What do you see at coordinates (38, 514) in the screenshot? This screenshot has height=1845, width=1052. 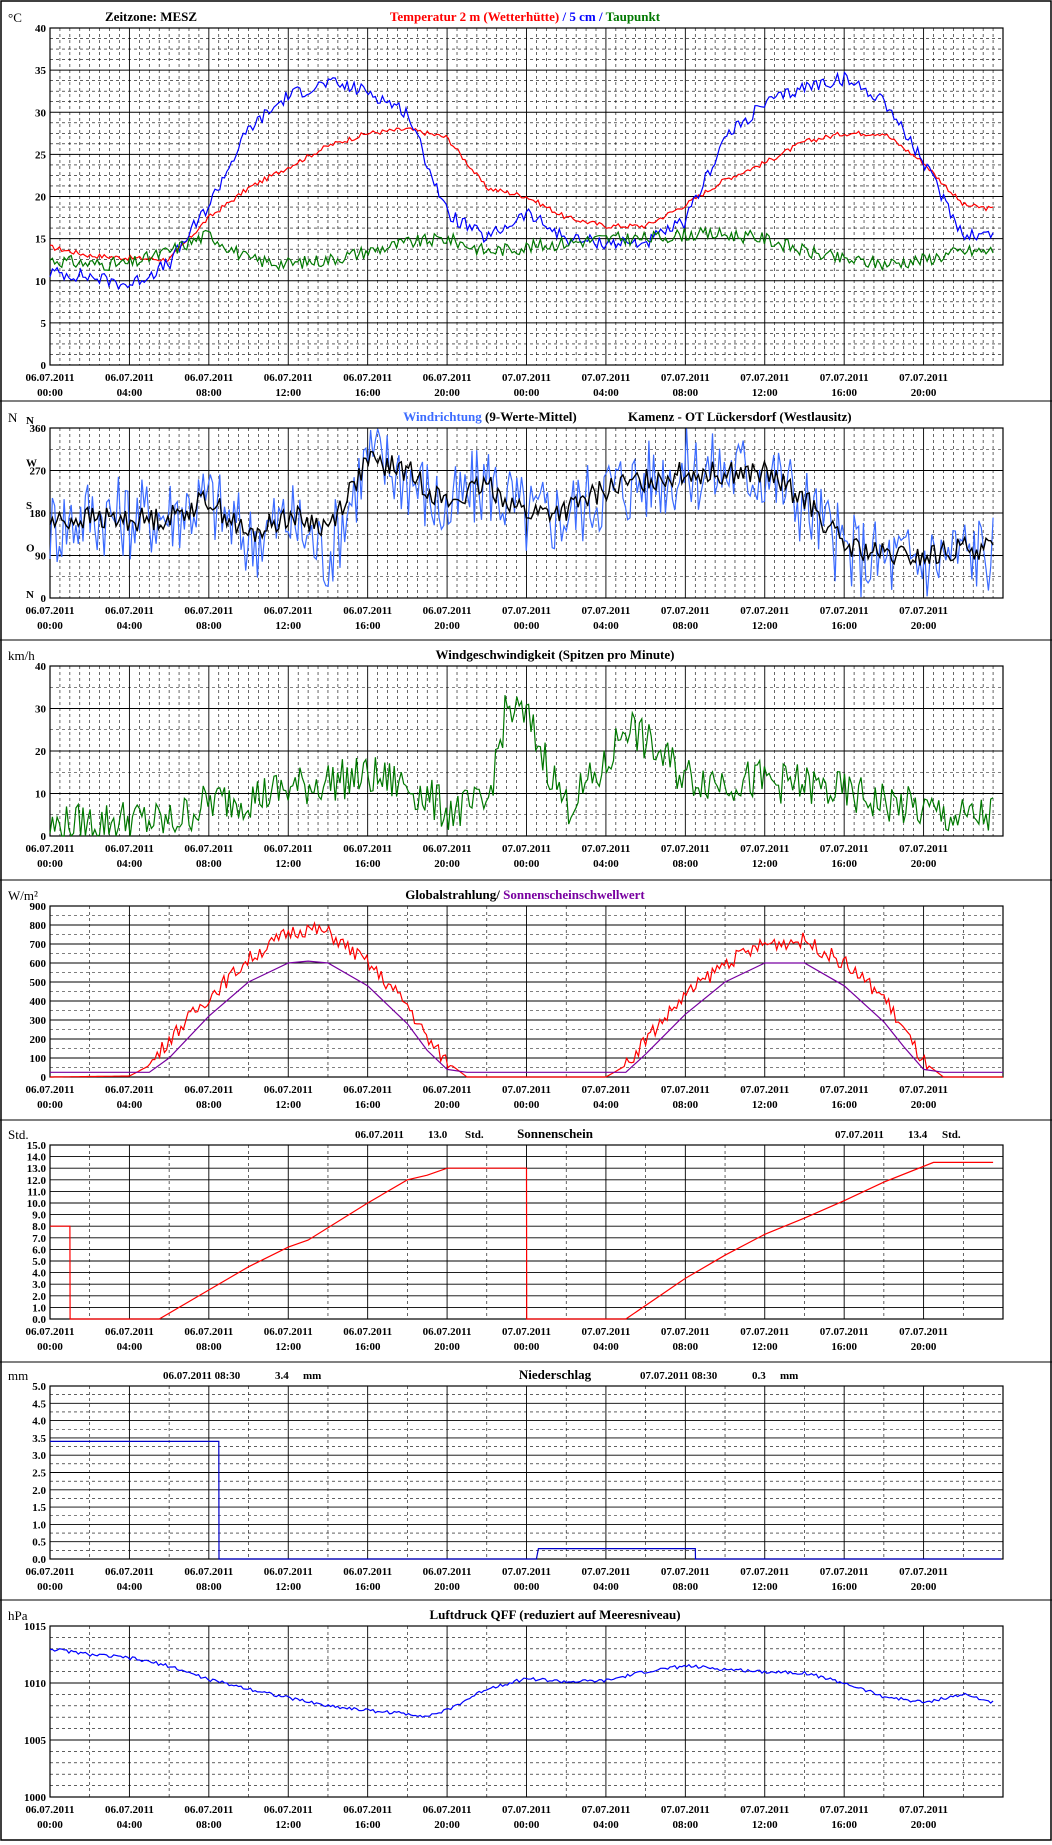 I see `y-tick-label: 180` at bounding box center [38, 514].